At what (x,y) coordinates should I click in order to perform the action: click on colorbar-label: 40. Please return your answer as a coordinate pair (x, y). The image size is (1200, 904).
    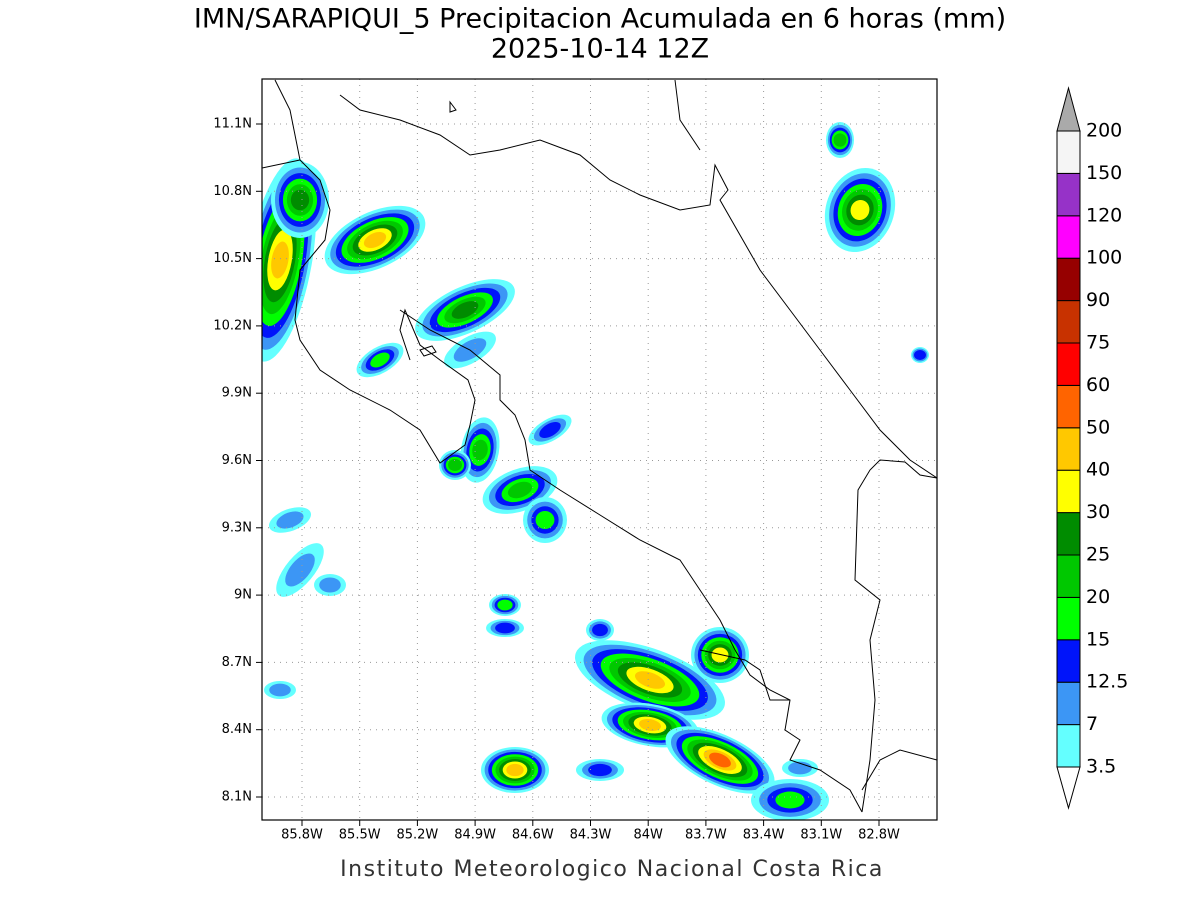
    Looking at the image, I should click on (1098, 470).